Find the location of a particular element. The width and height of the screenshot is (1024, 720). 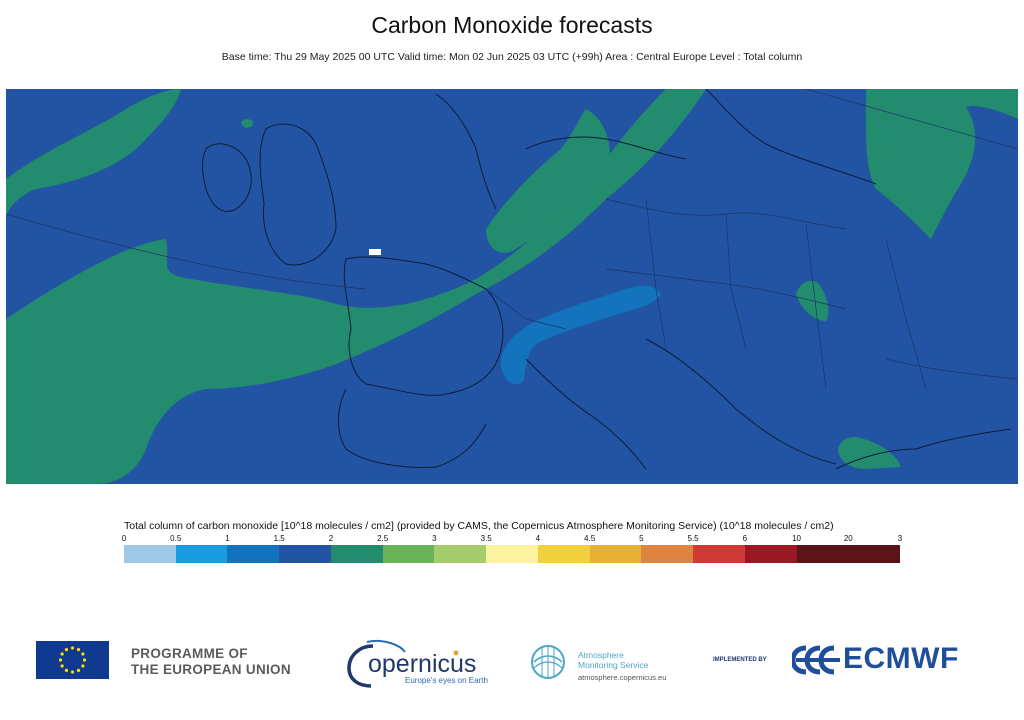

copernicus-wordmark: opernicus is located at coordinates (422, 664).